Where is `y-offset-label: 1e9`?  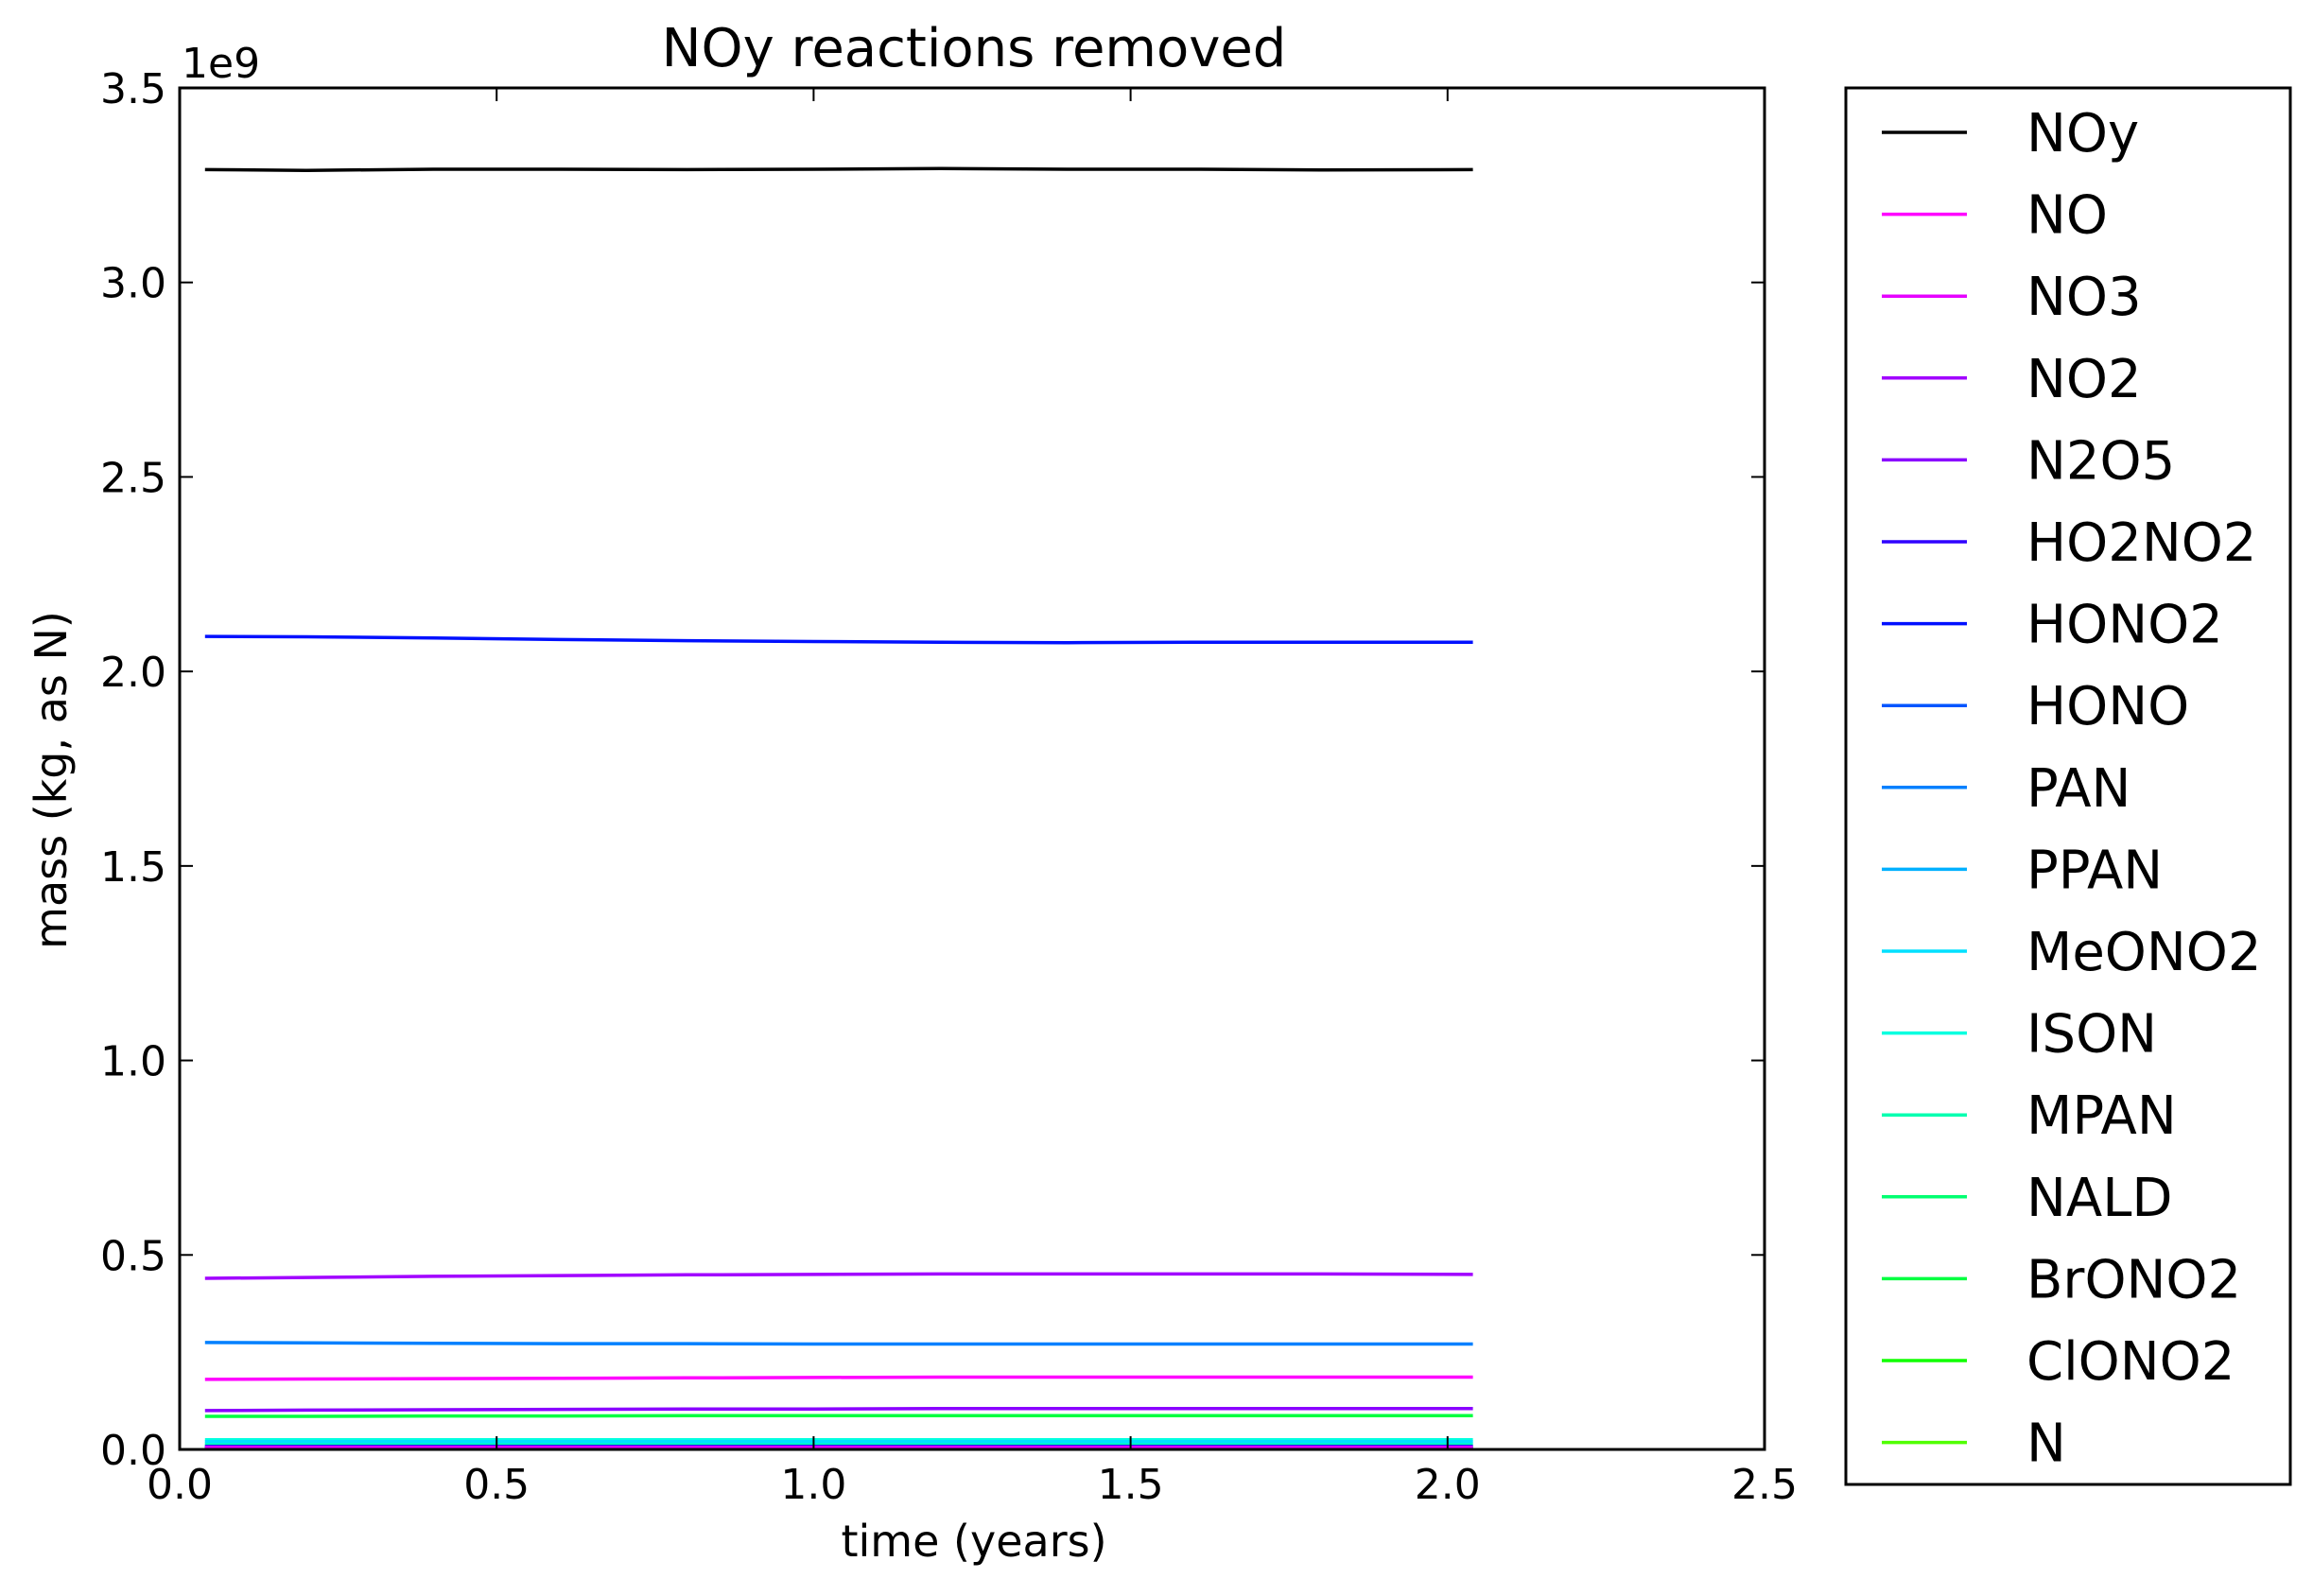 y-offset-label: 1e9 is located at coordinates (221, 64).